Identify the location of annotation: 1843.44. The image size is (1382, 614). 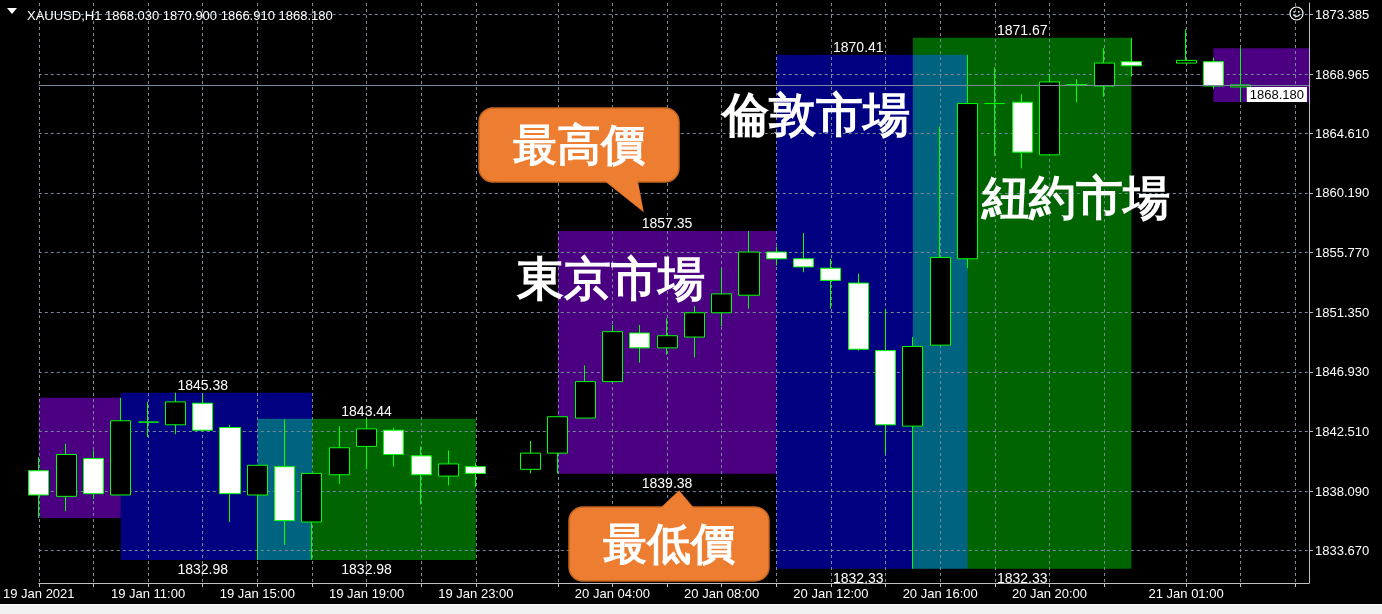
(367, 410).